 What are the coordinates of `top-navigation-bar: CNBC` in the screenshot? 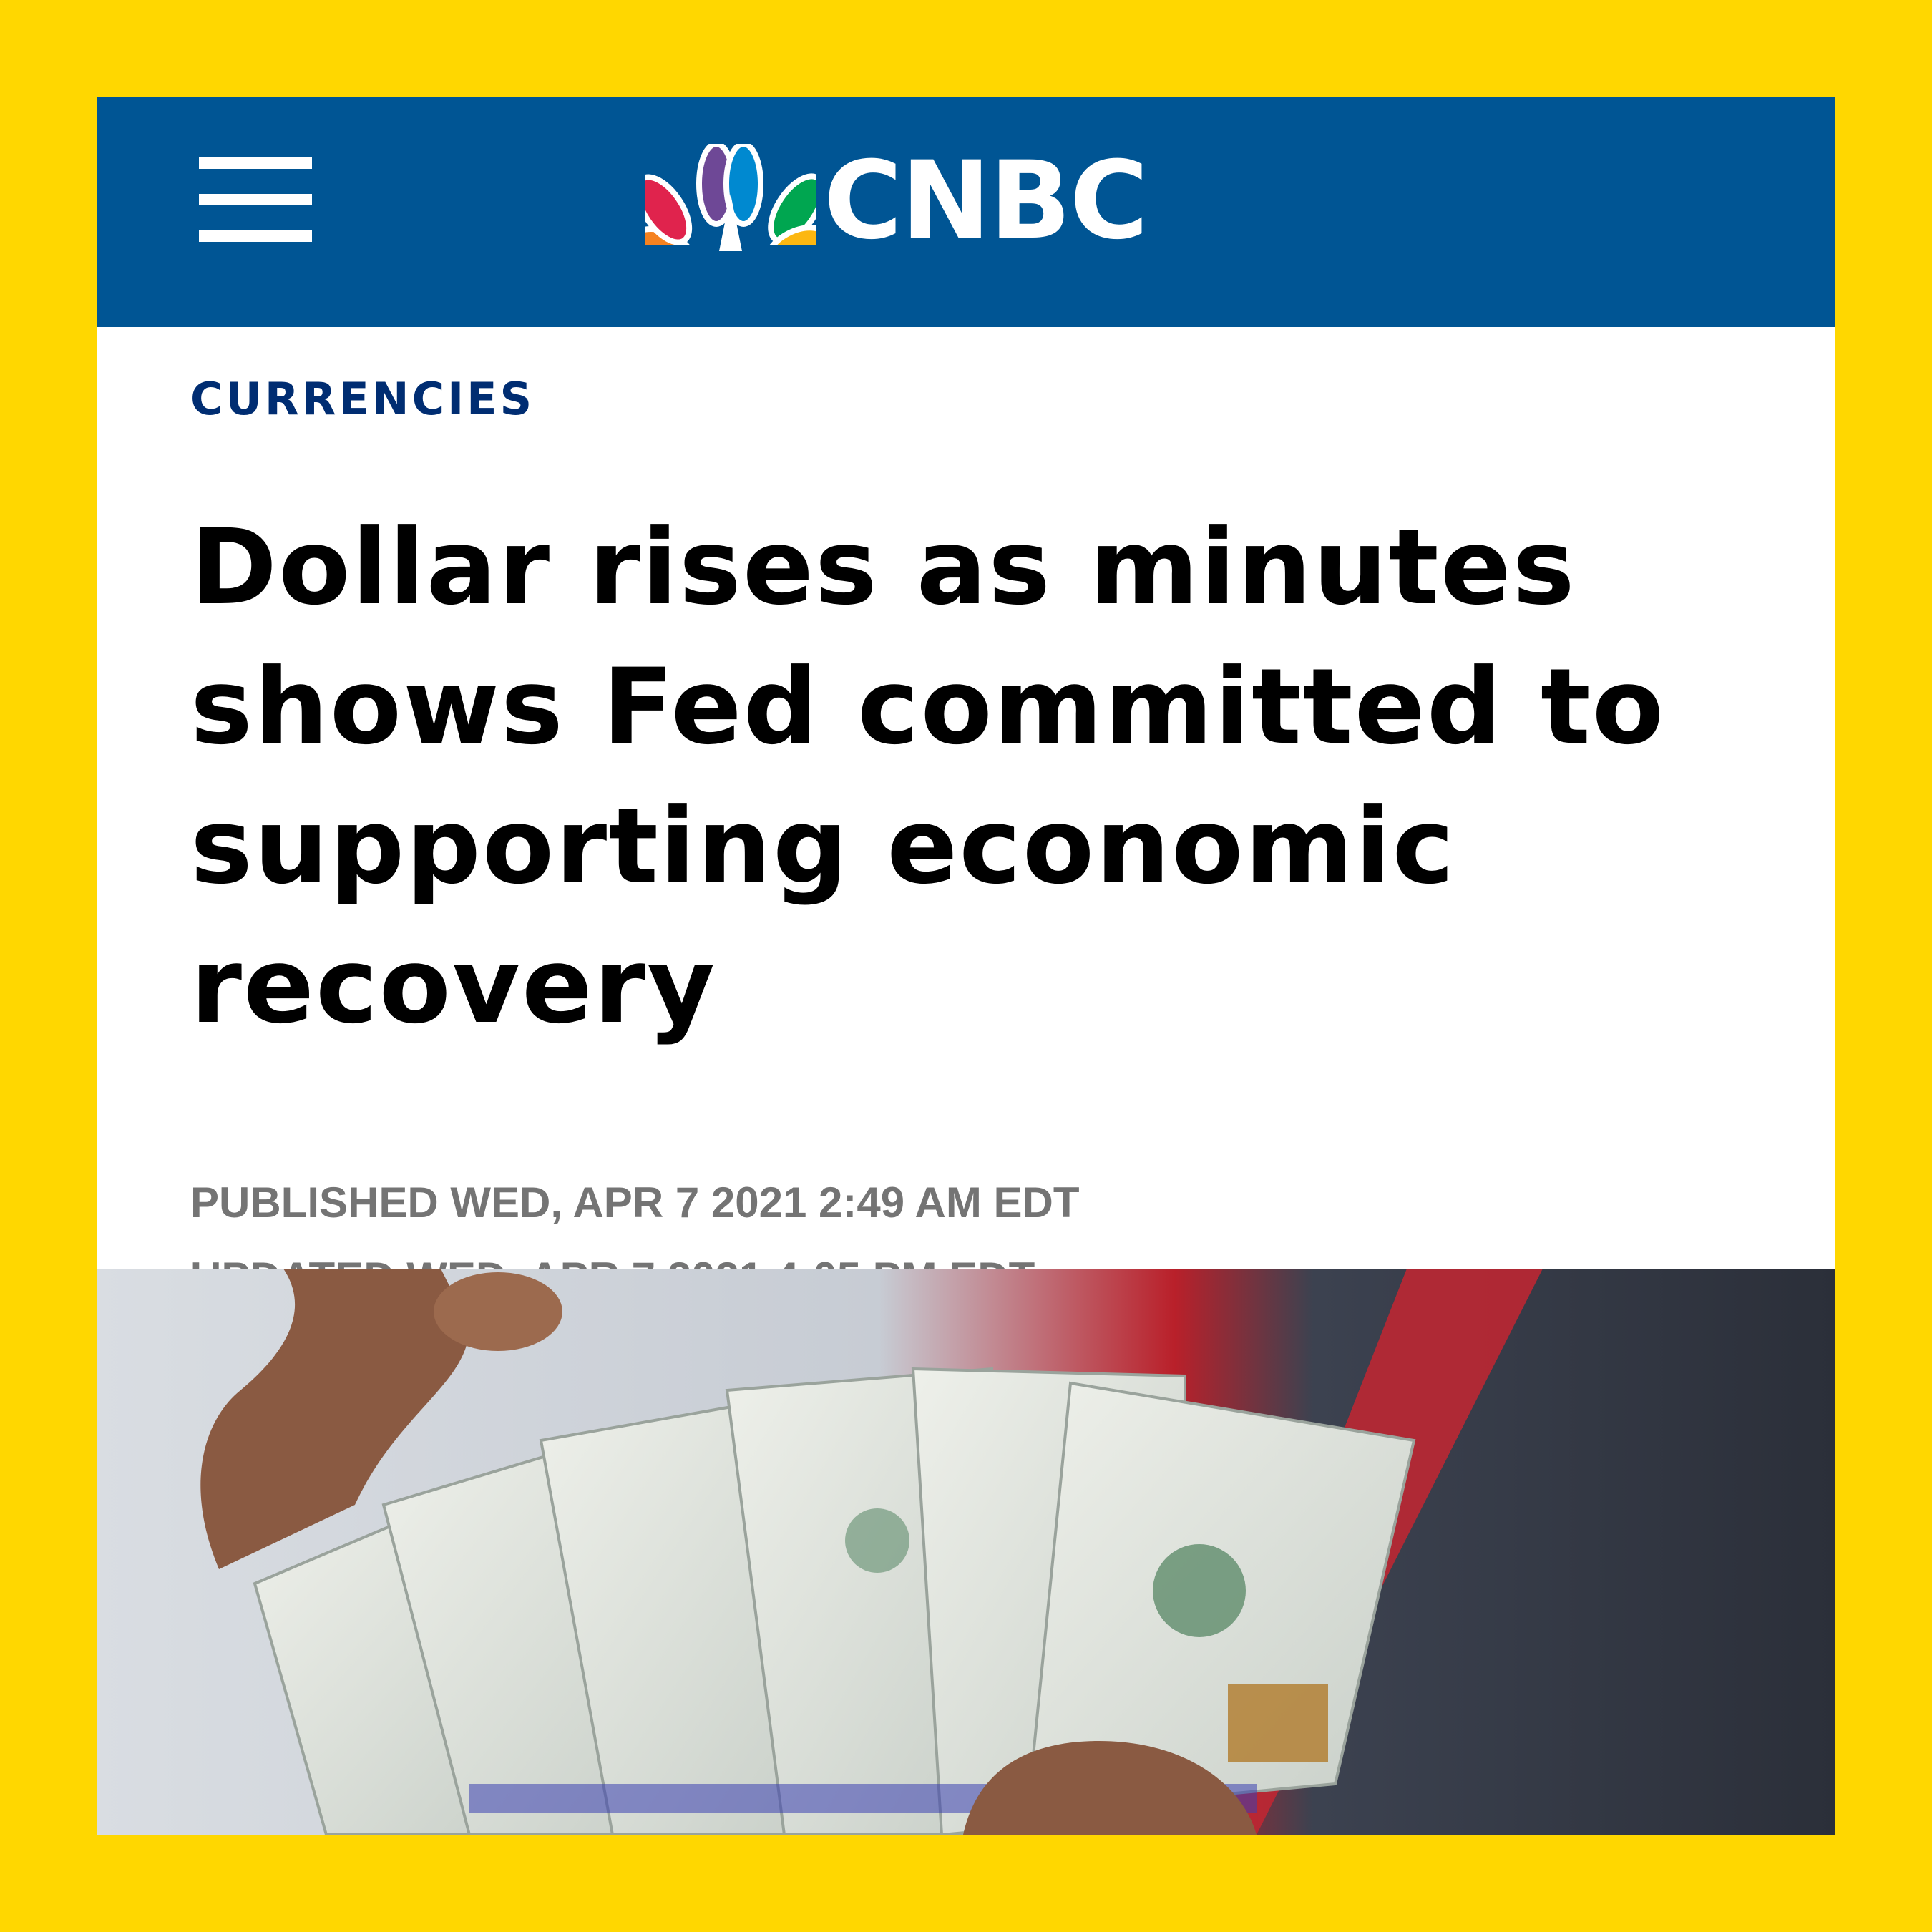 It's located at (966, 212).